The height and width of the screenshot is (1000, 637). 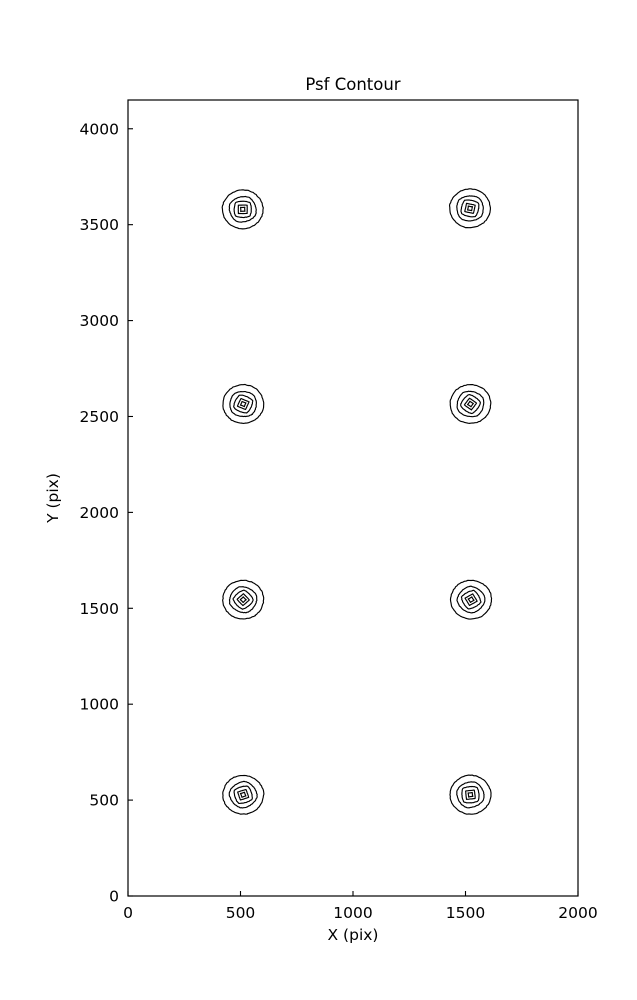 I want to click on x-axis-tick-labels: 0 500 1000 1500 2000, so click(x=360, y=913).